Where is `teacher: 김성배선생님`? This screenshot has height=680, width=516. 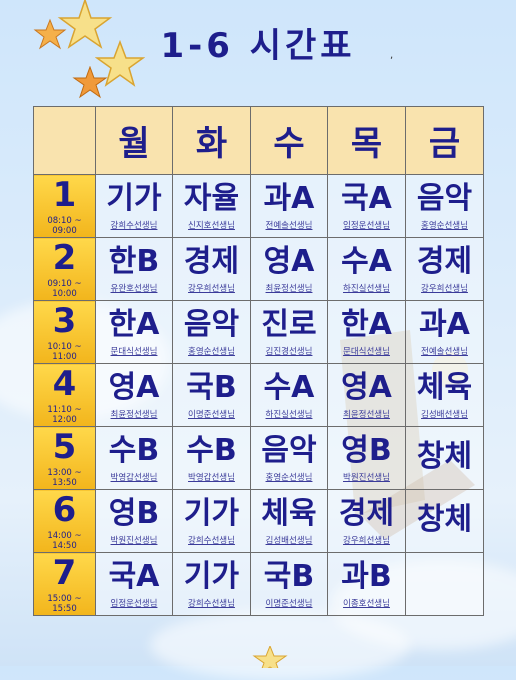 teacher: 김성배선생님 is located at coordinates (444, 415).